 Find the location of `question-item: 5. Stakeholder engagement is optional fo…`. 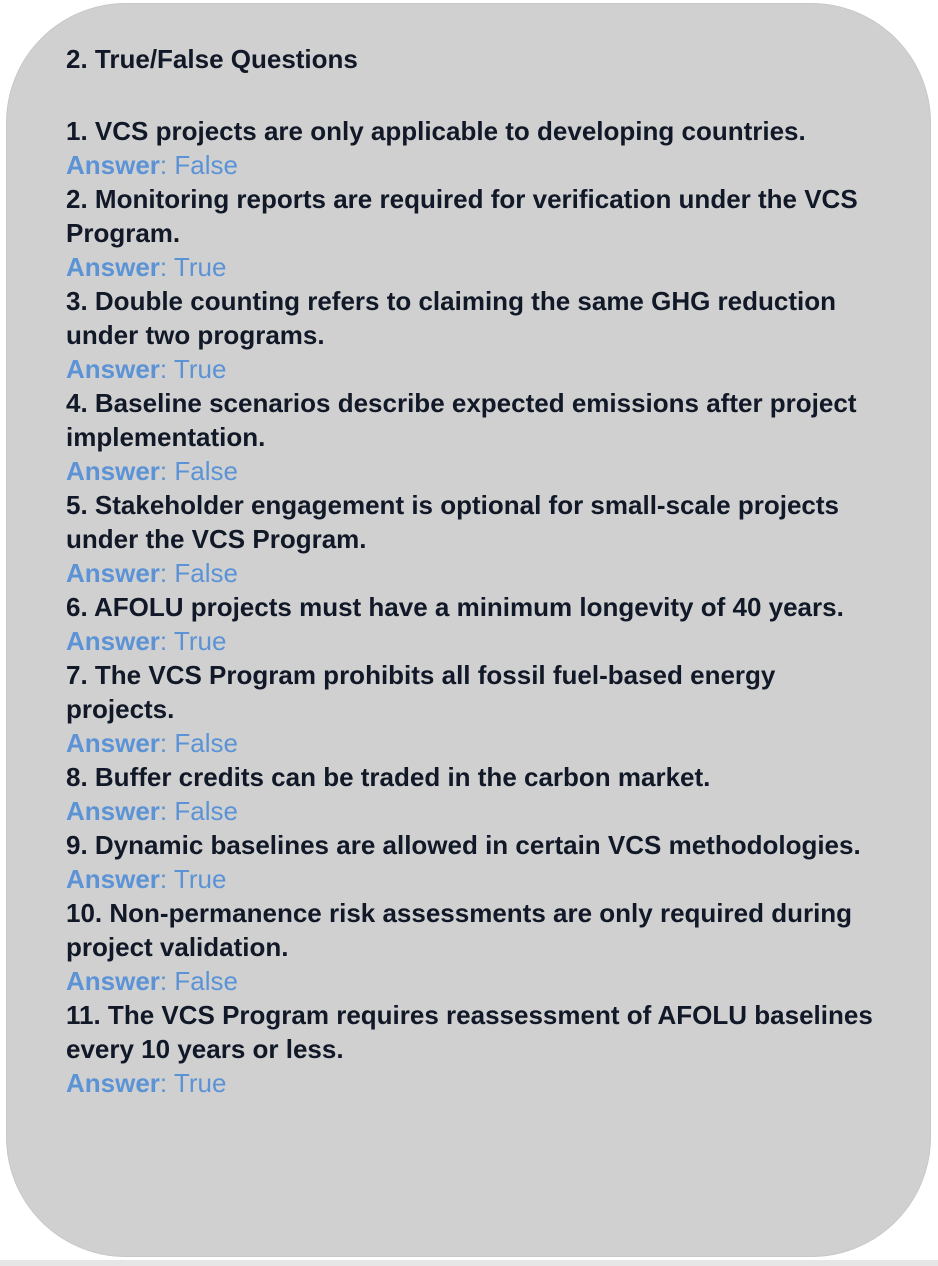

question-item: 5. Stakeholder engagement is optional fo… is located at coordinates (476, 539).